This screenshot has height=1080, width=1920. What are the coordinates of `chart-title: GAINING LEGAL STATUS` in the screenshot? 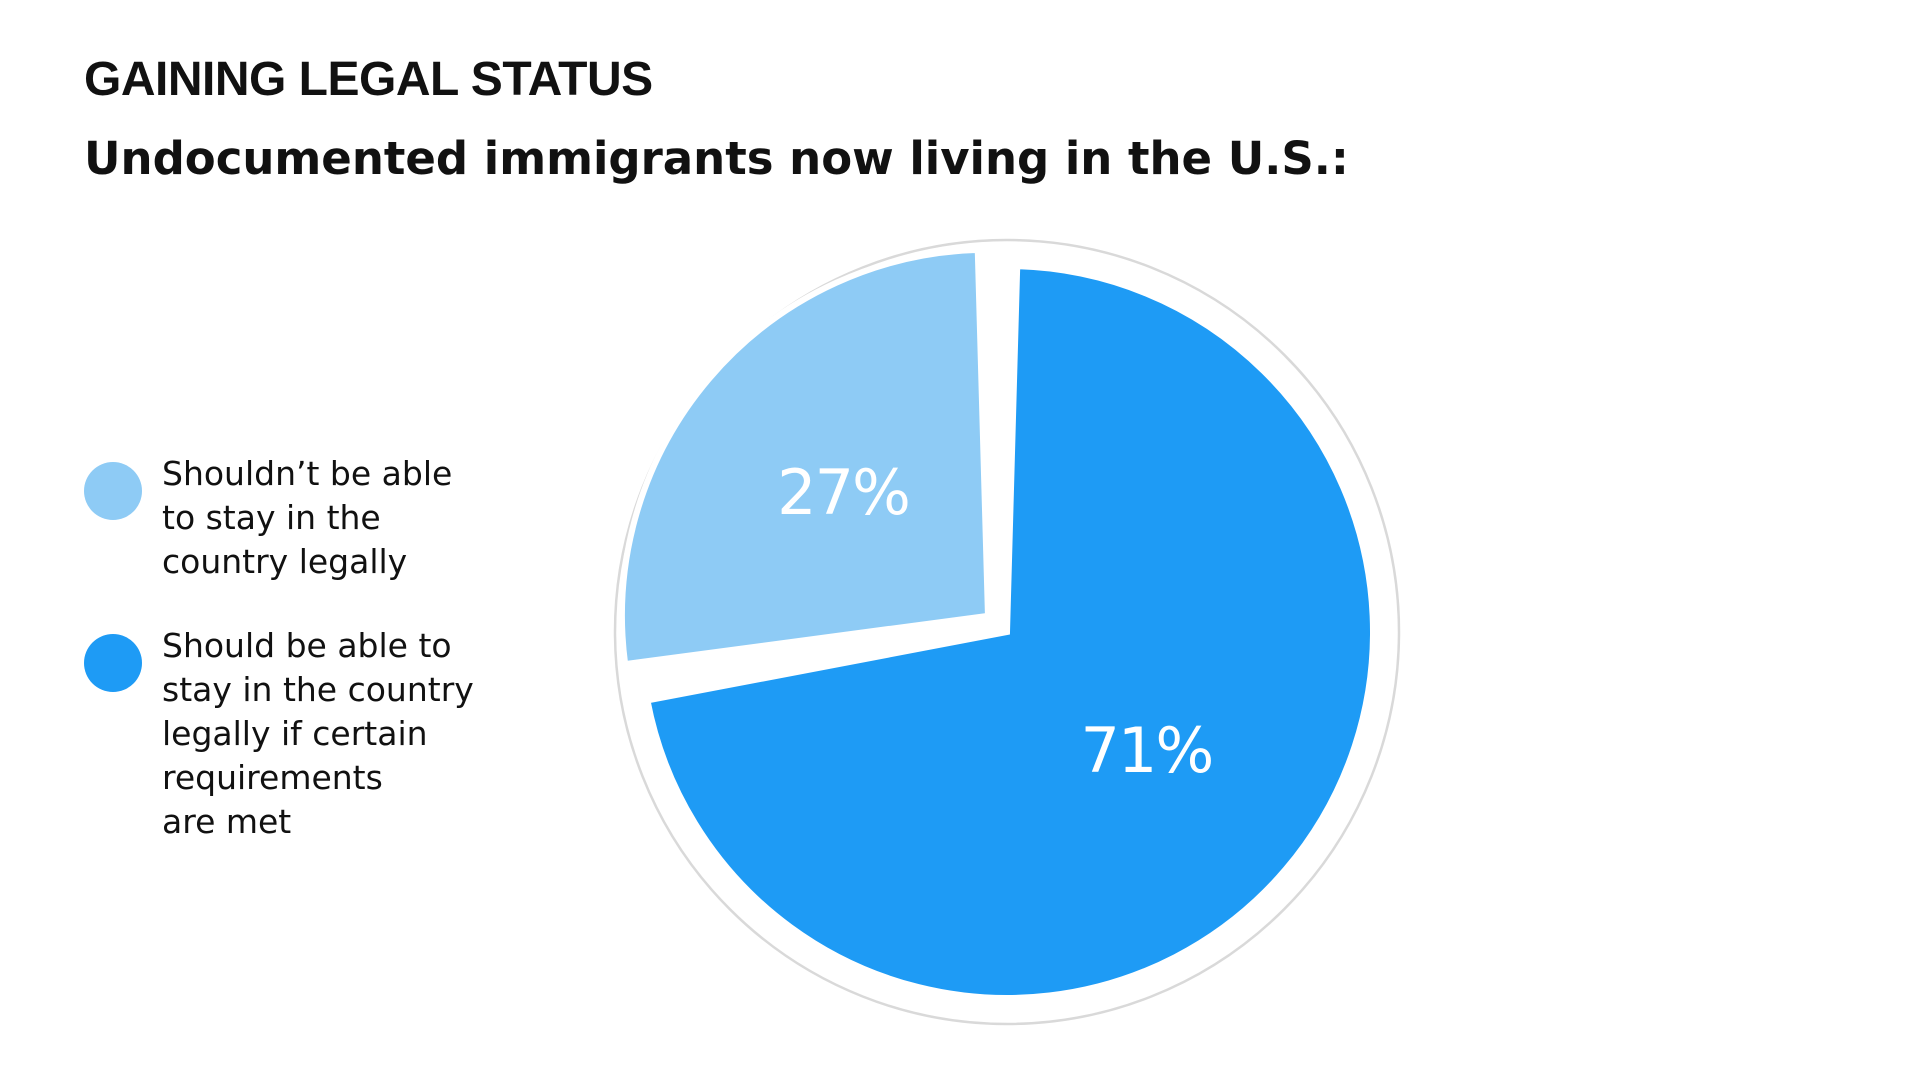 It's located at (368, 79).